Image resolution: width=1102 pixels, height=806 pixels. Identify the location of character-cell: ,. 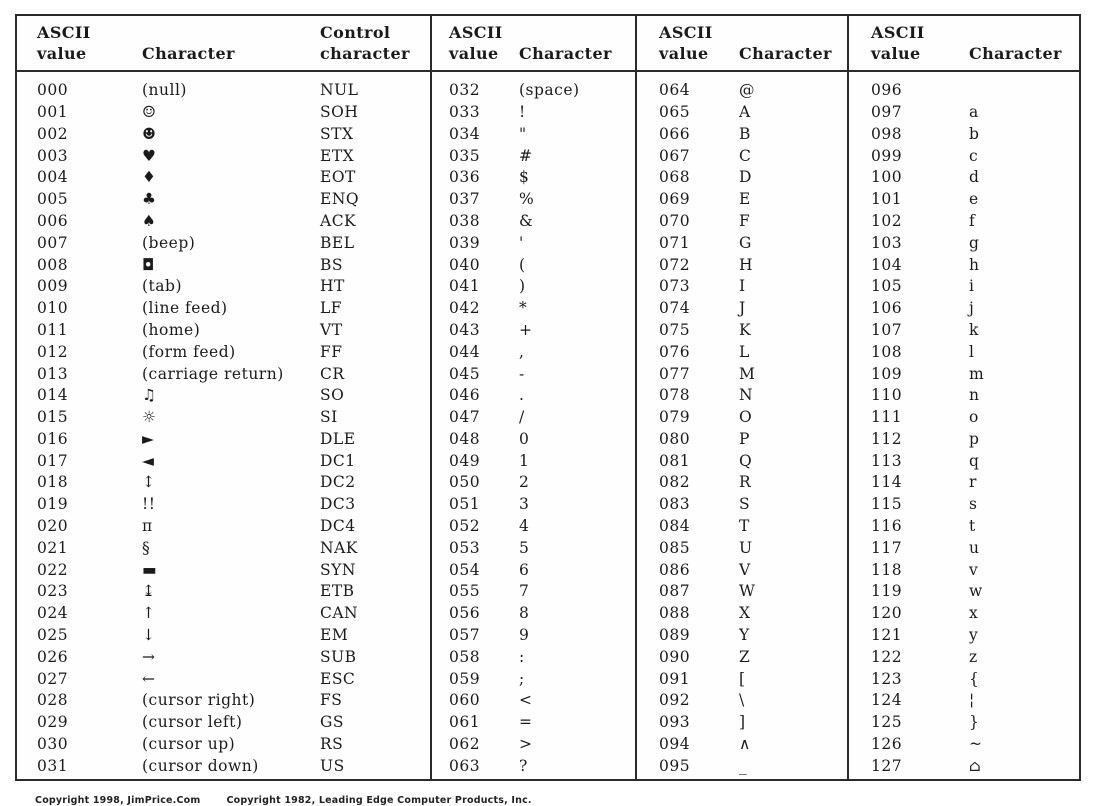
(522, 351).